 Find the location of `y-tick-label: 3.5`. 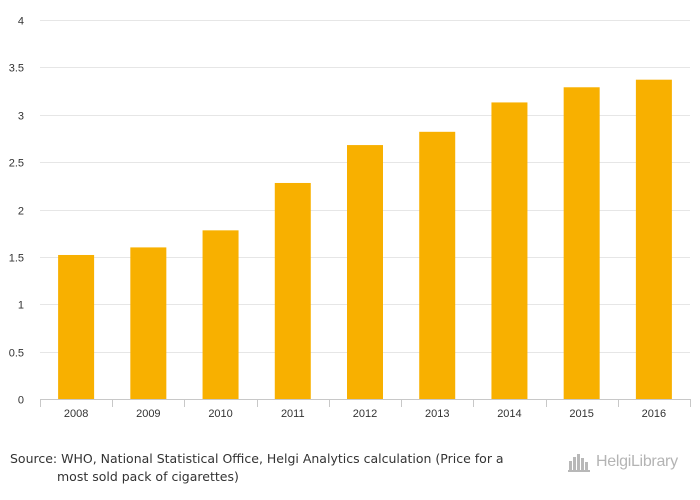

y-tick-label: 3.5 is located at coordinates (16, 69).